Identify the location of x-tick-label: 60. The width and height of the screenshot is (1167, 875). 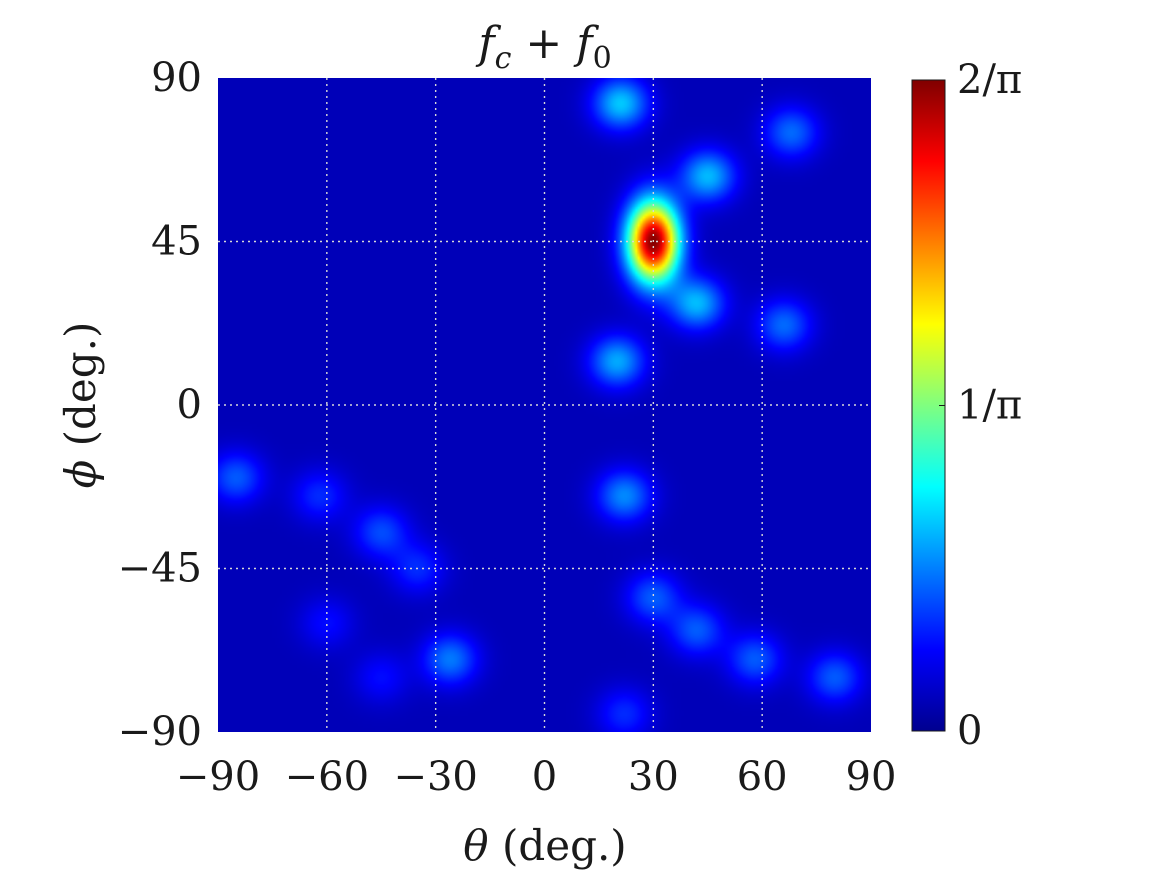
(762, 777).